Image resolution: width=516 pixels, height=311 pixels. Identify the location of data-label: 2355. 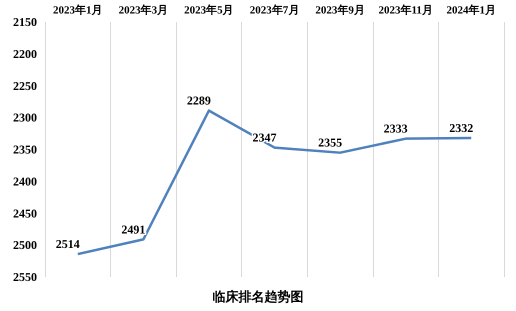
(330, 143).